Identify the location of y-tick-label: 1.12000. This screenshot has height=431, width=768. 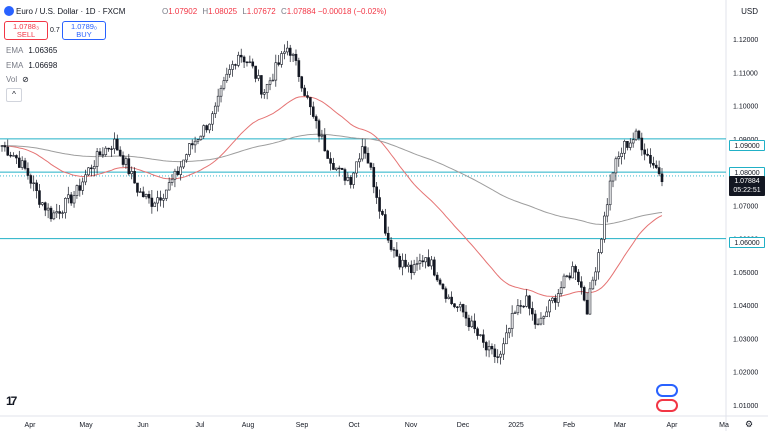
(745, 40).